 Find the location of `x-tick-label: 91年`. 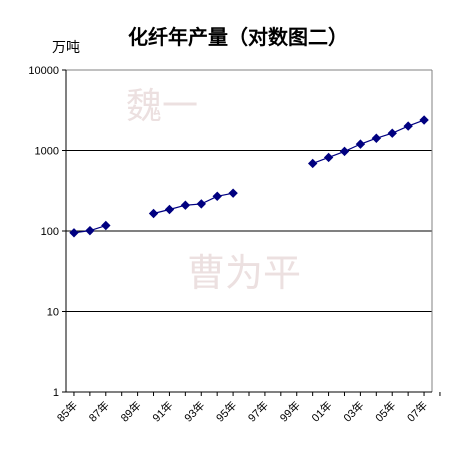

x-tick-label: 91年 is located at coordinates (162, 411).